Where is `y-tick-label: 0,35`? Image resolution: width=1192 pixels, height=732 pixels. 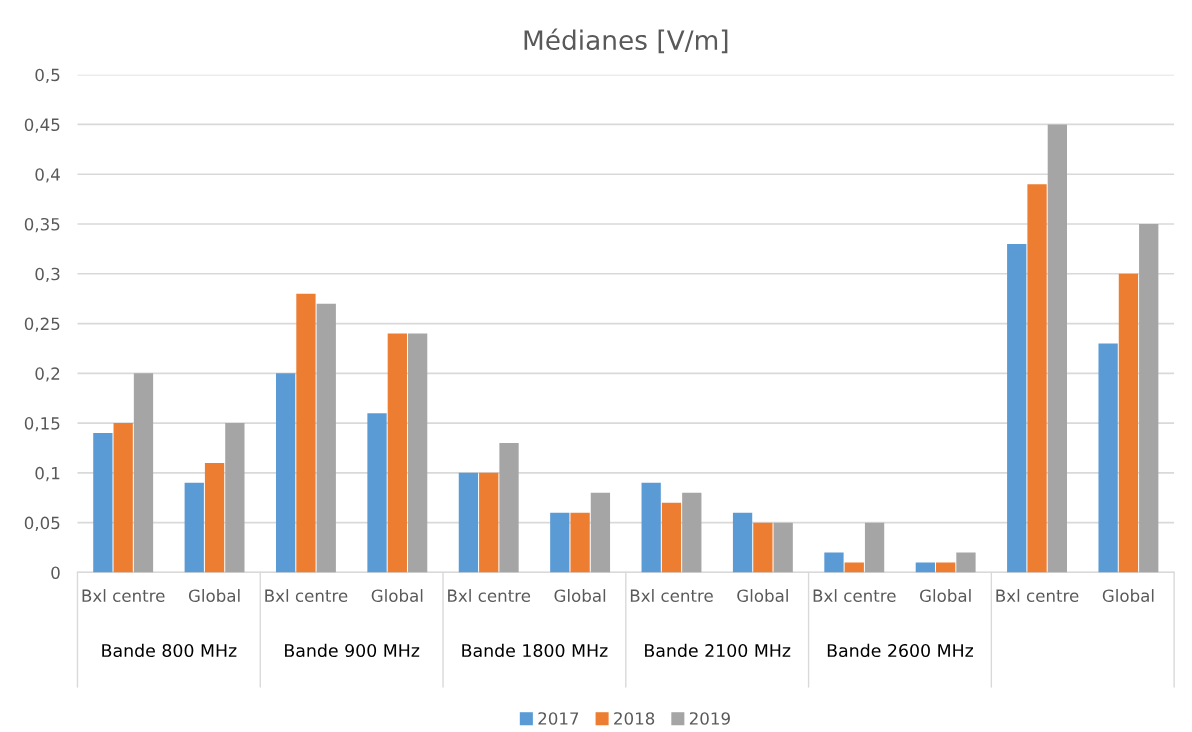 y-tick-label: 0,35 is located at coordinates (42, 225).